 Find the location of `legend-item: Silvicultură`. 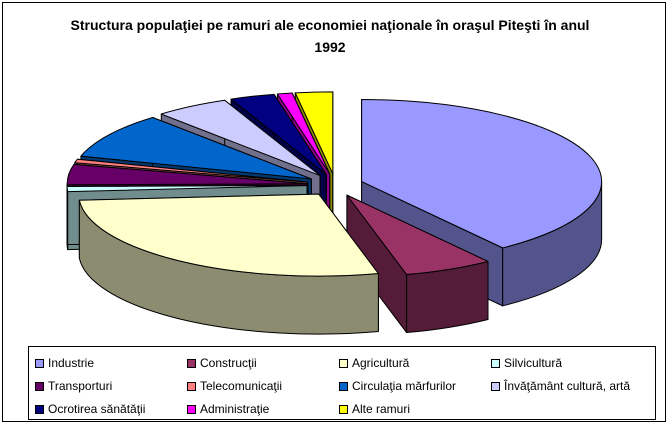

legend-item: Silvicultură is located at coordinates (576, 363).